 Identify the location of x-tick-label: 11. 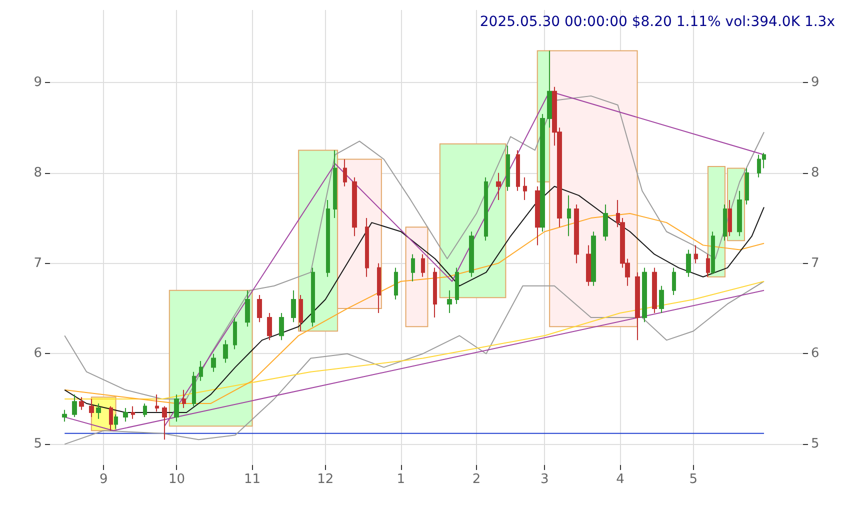
(252, 479).